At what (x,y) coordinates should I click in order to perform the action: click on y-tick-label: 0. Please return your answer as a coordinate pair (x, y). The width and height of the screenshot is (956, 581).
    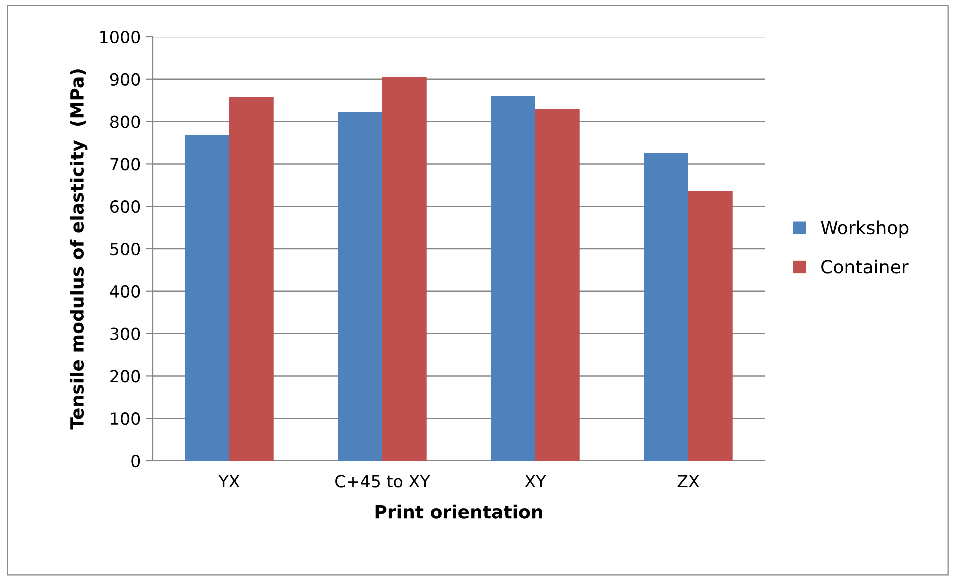
    Looking at the image, I should click on (136, 461).